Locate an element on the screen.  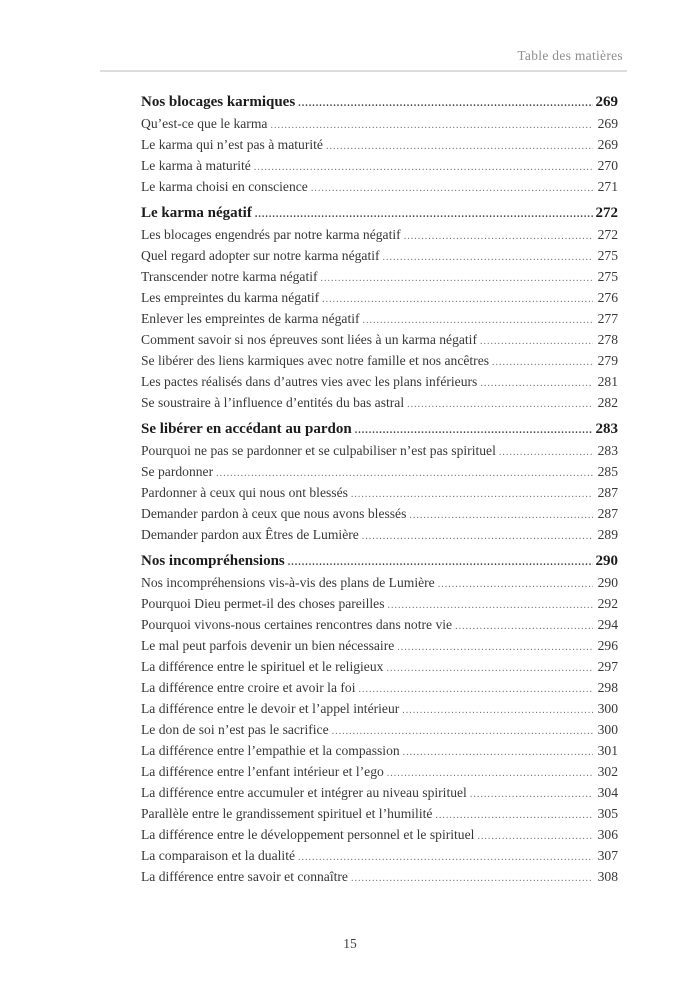
toc-item-page: 279 is located at coordinates (607, 360).